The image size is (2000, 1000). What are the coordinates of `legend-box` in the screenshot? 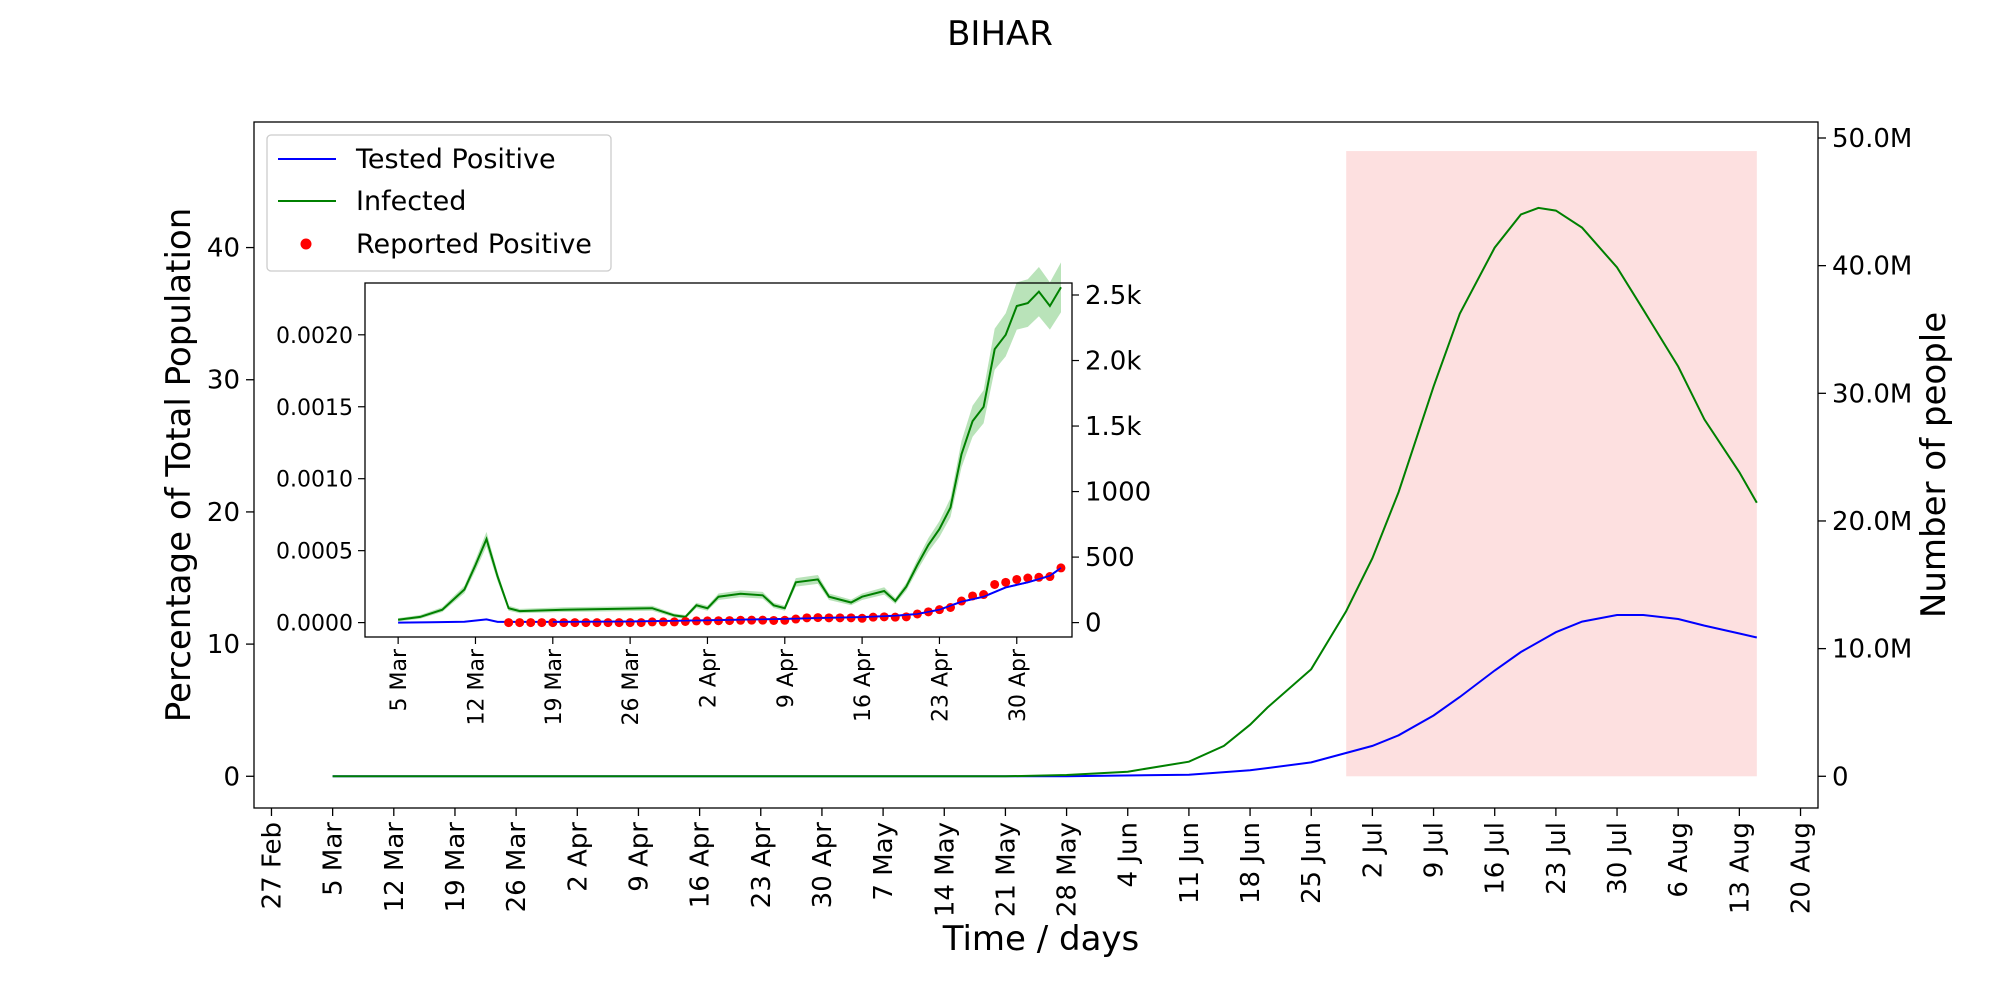 It's located at (439, 203).